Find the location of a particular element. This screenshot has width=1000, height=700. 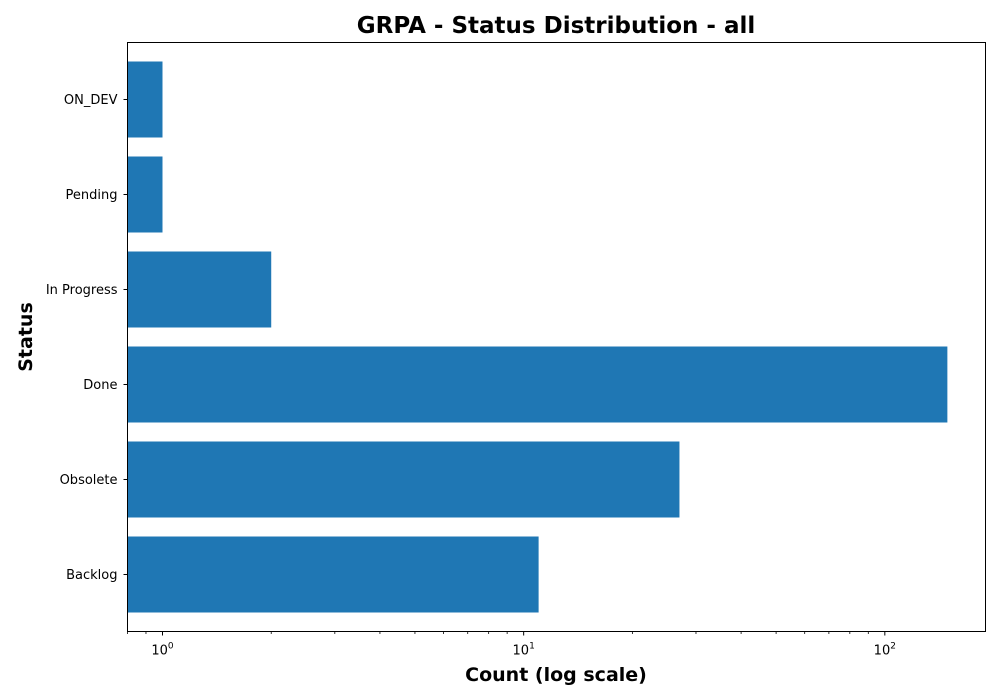

bar-on-dev is located at coordinates (145, 99).